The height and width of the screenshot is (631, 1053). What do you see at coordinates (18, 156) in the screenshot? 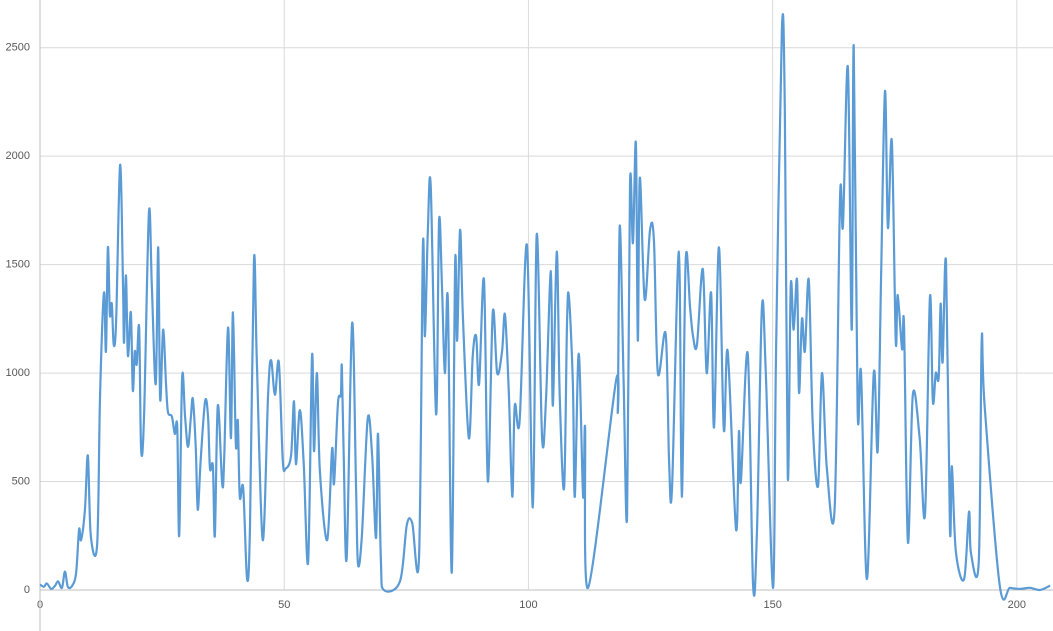
I see `y-tick-label: 2000` at bounding box center [18, 156].